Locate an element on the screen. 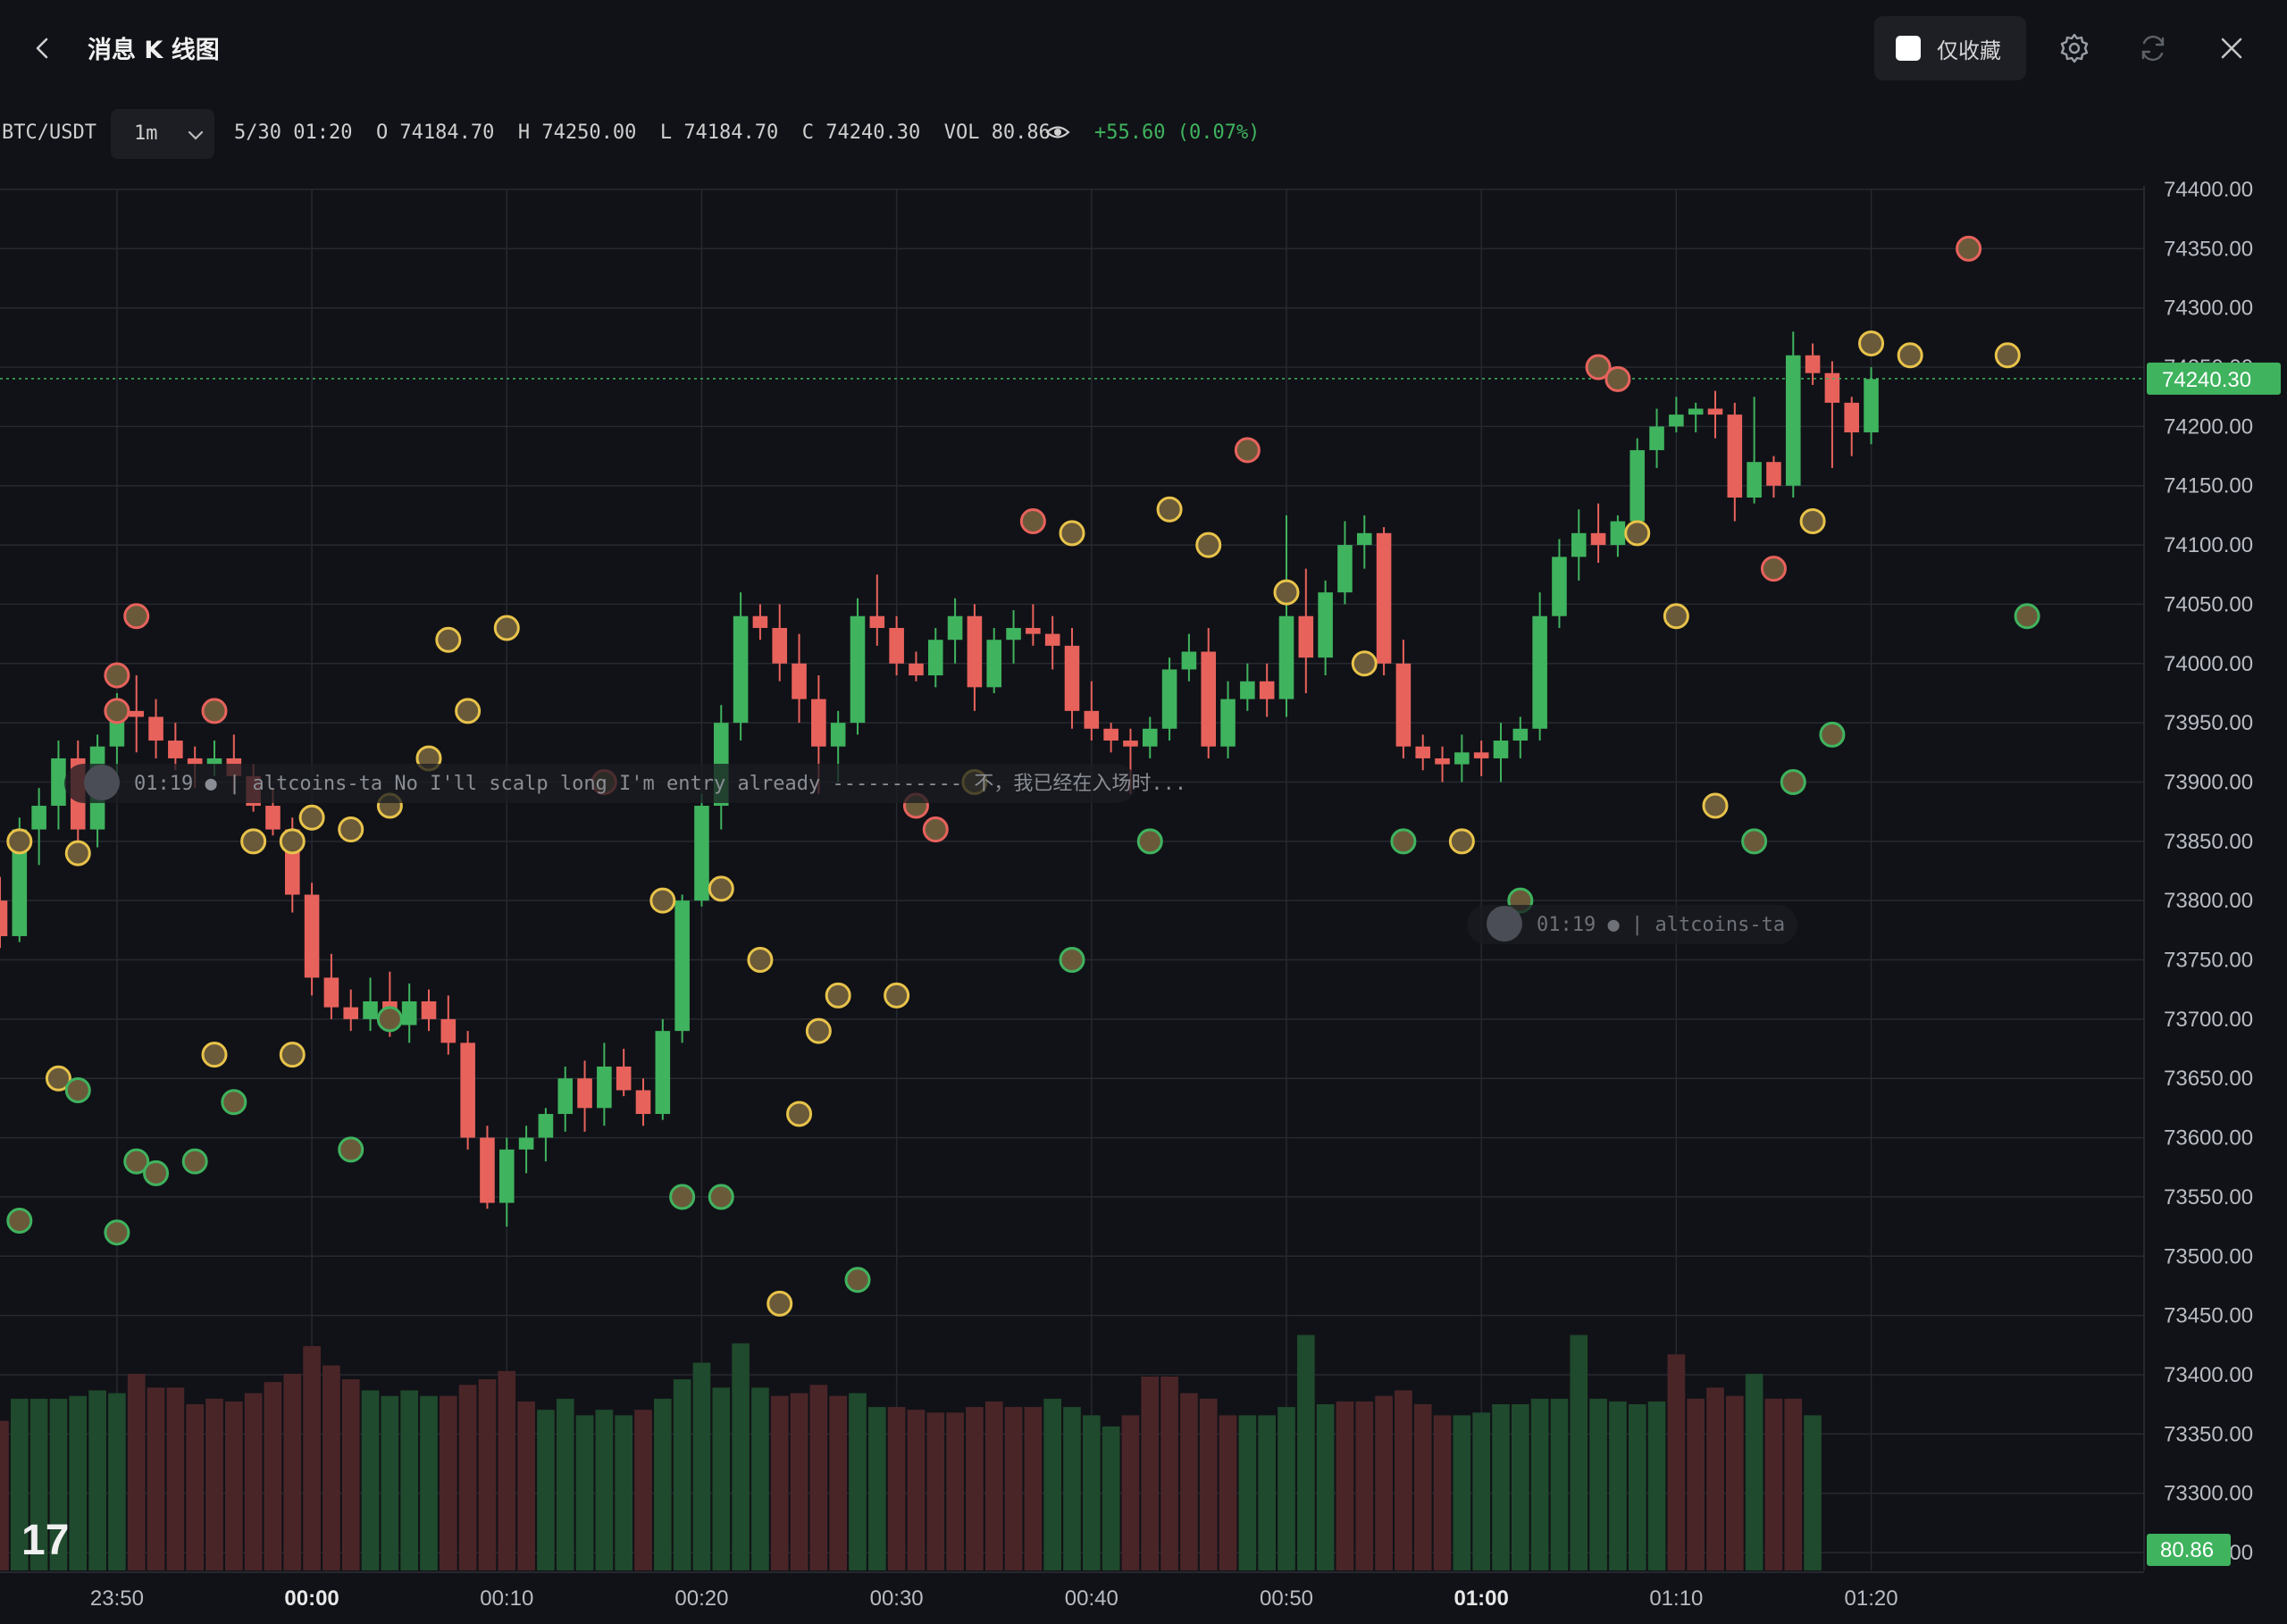 The height and width of the screenshot is (1624, 2287). refresh-button is located at coordinates (2153, 48).